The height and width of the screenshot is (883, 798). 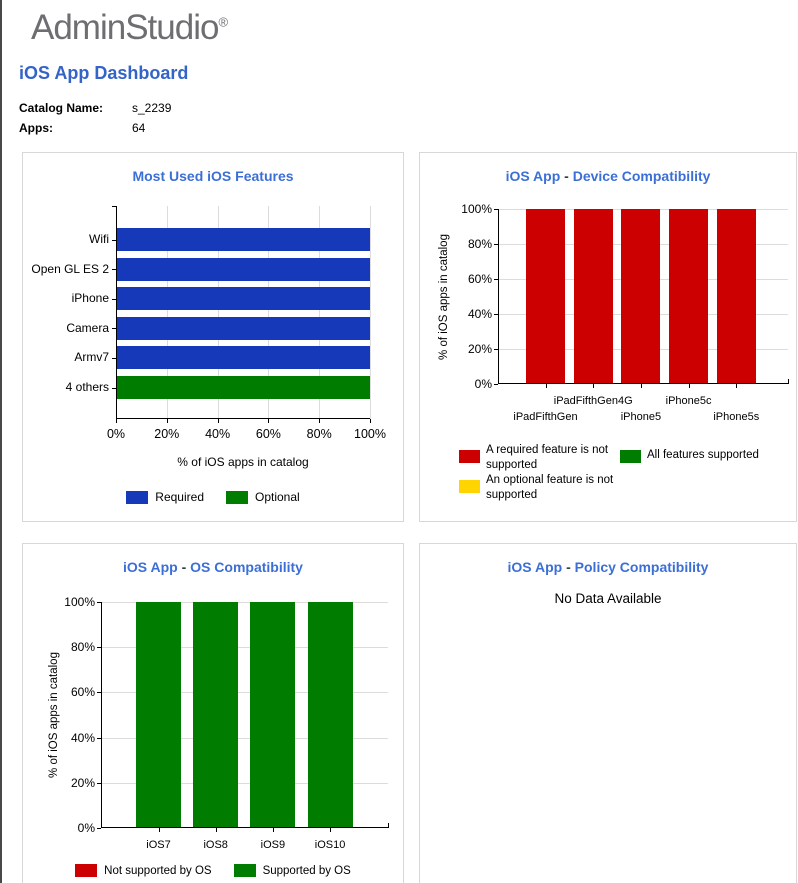 What do you see at coordinates (641, 176) in the screenshot?
I see `title-part: Device Compatibility` at bounding box center [641, 176].